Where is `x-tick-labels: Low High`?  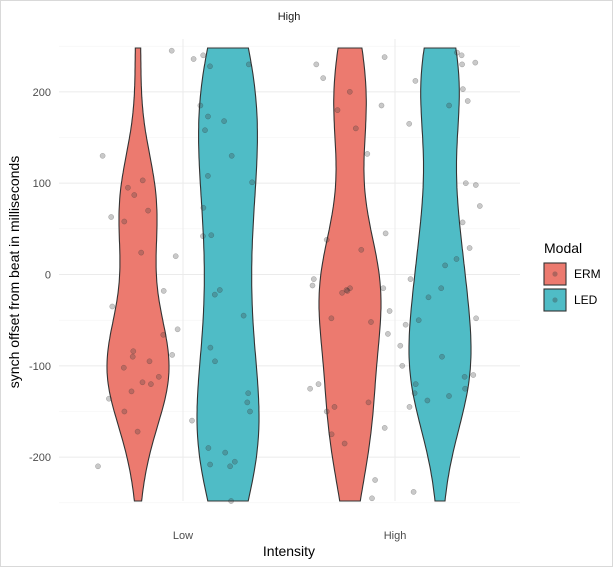
x-tick-labels: Low High is located at coordinates (289, 536).